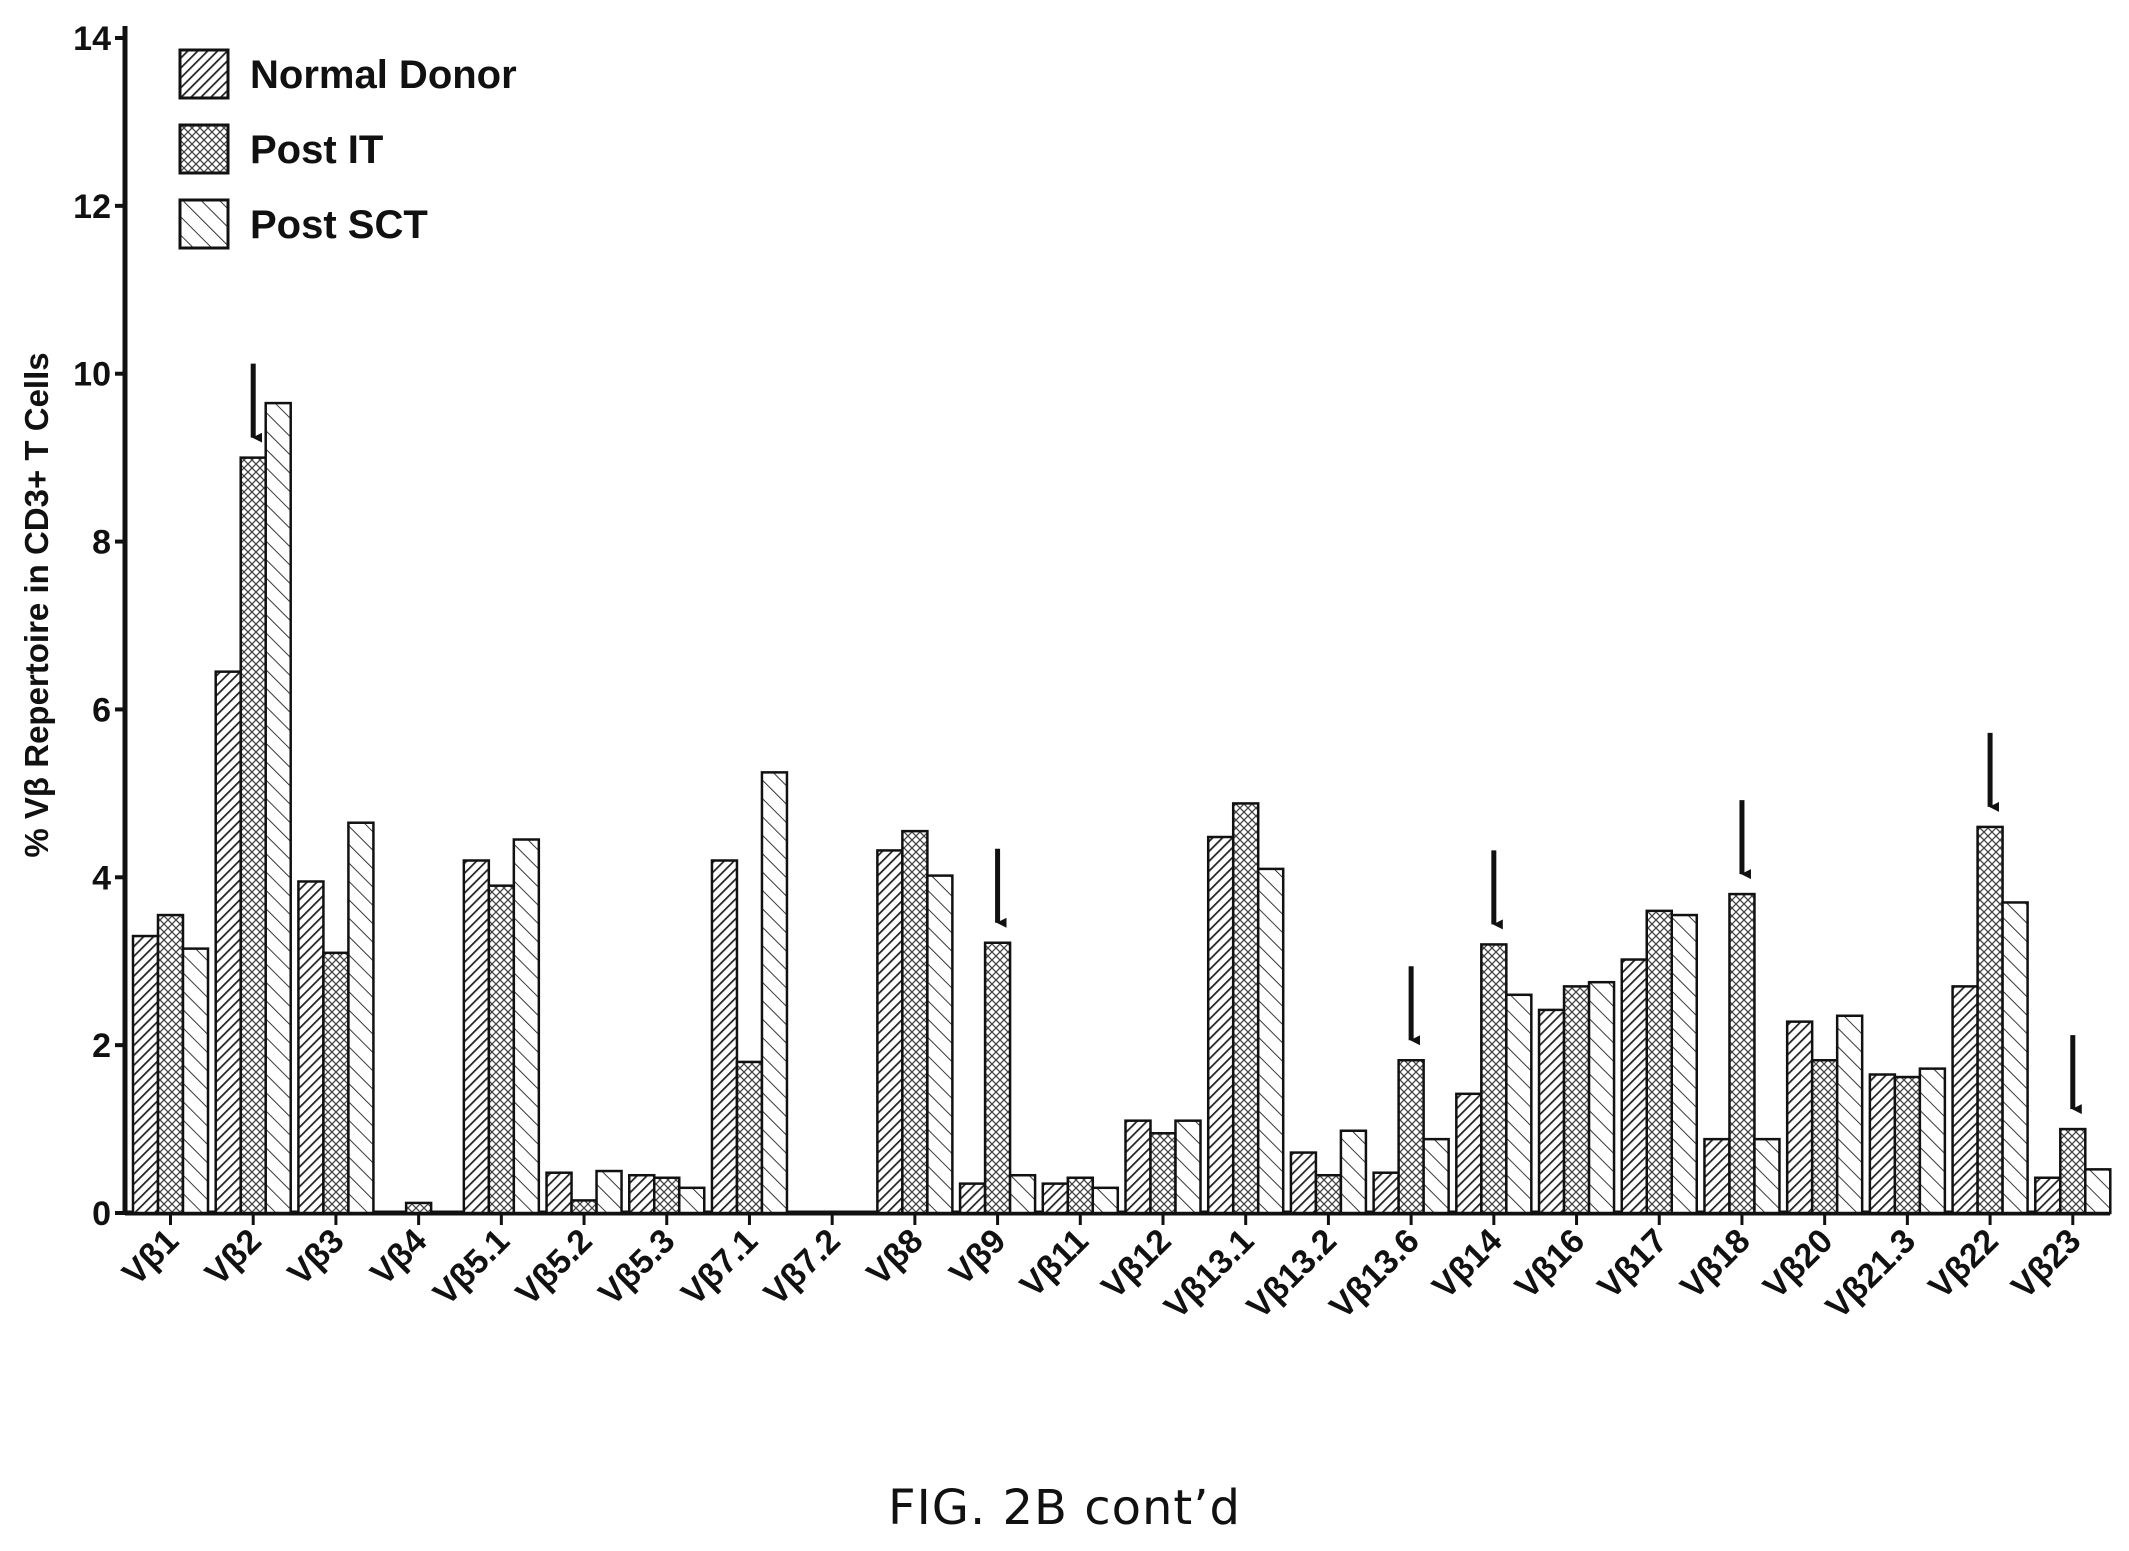  What do you see at coordinates (233, 1257) in the screenshot?
I see `x-tick-label: Vβ2` at bounding box center [233, 1257].